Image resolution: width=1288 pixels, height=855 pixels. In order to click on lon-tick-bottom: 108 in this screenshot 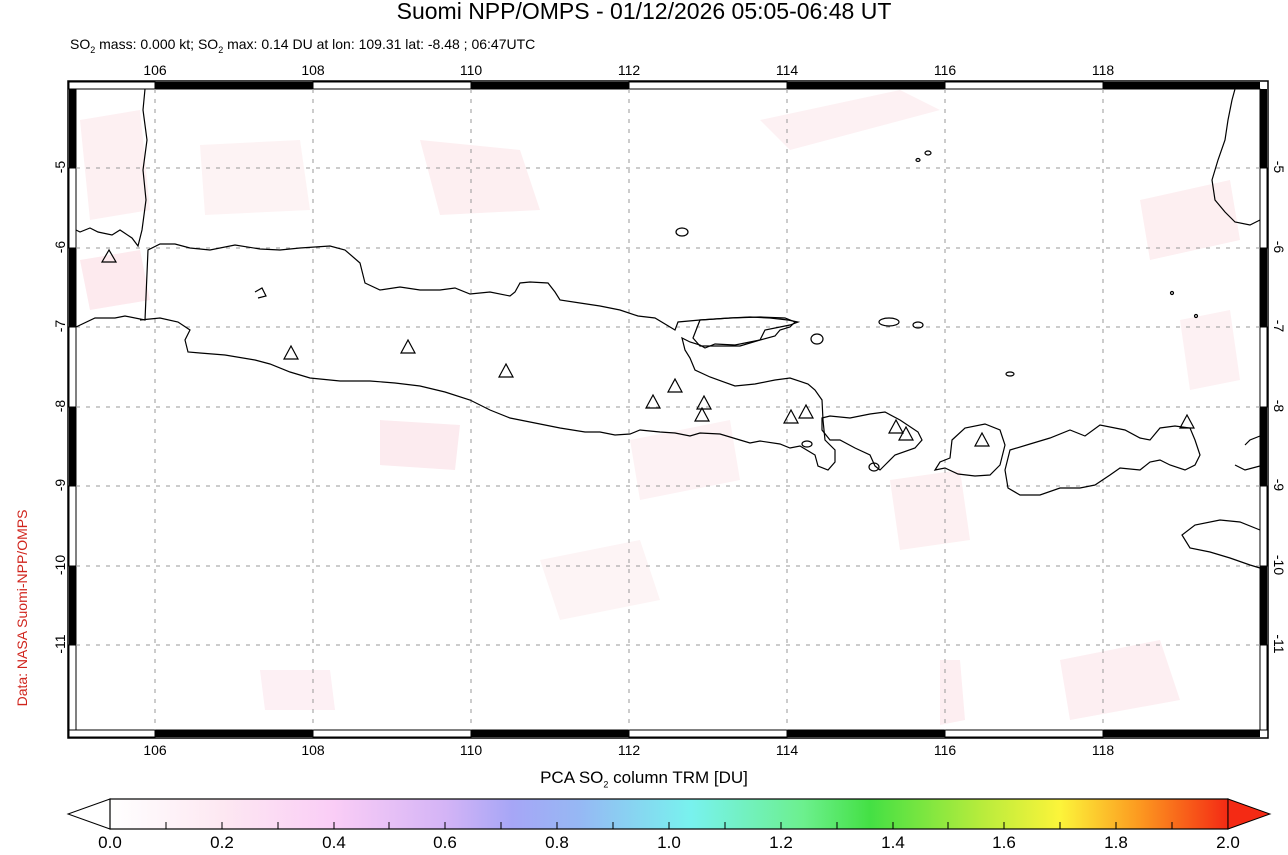, I will do `click(313, 750)`.